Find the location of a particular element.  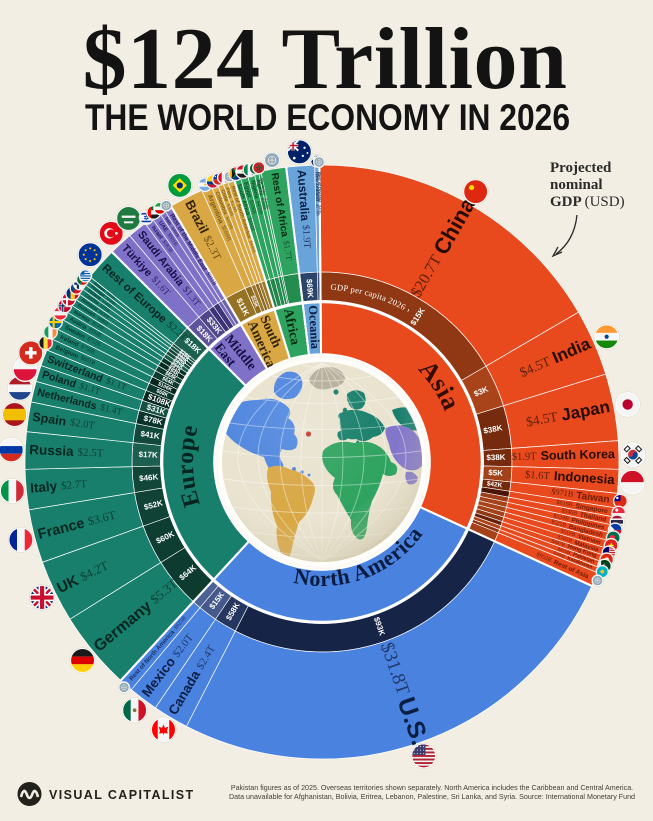

svg-text: nominal is located at coordinates (576, 185).